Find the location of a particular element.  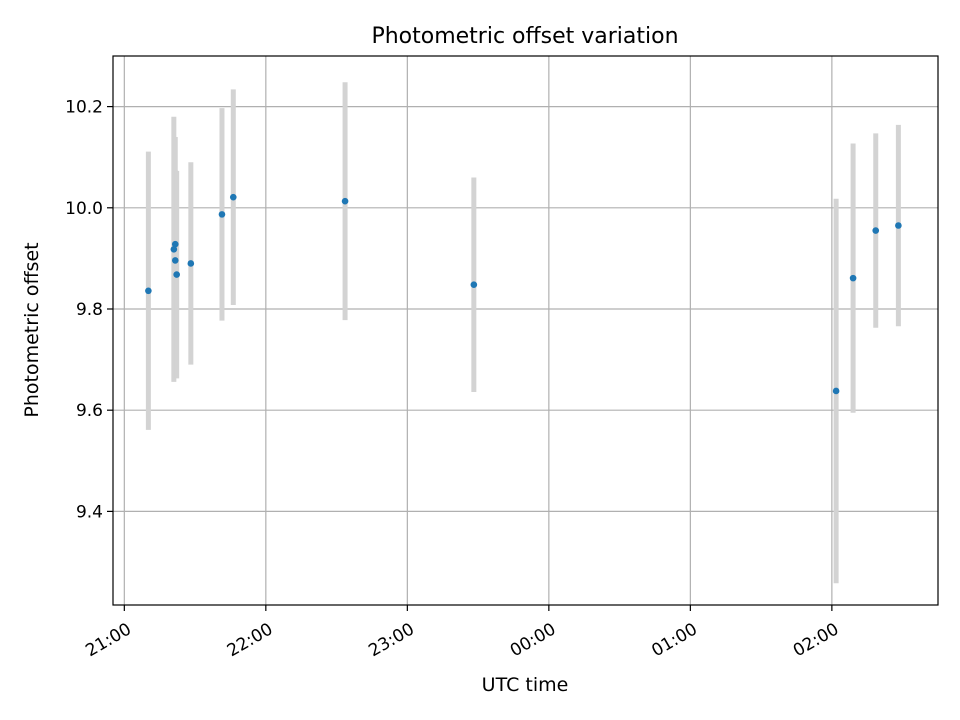

y-axis-ticks: 9.4 9.6 9.8 10.0 10.2 is located at coordinates (89, 310).